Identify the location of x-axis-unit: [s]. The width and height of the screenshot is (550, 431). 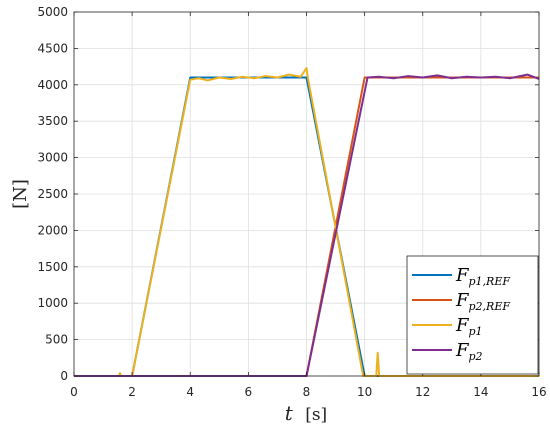
(316, 415).